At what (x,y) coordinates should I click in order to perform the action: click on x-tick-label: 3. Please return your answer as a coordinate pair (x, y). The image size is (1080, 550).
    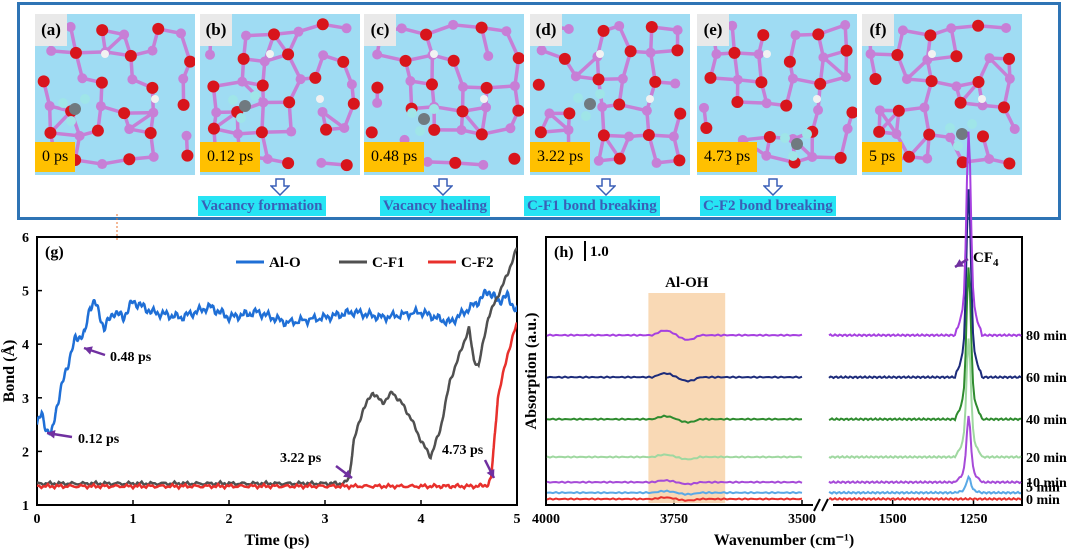
    Looking at the image, I should click on (325, 519).